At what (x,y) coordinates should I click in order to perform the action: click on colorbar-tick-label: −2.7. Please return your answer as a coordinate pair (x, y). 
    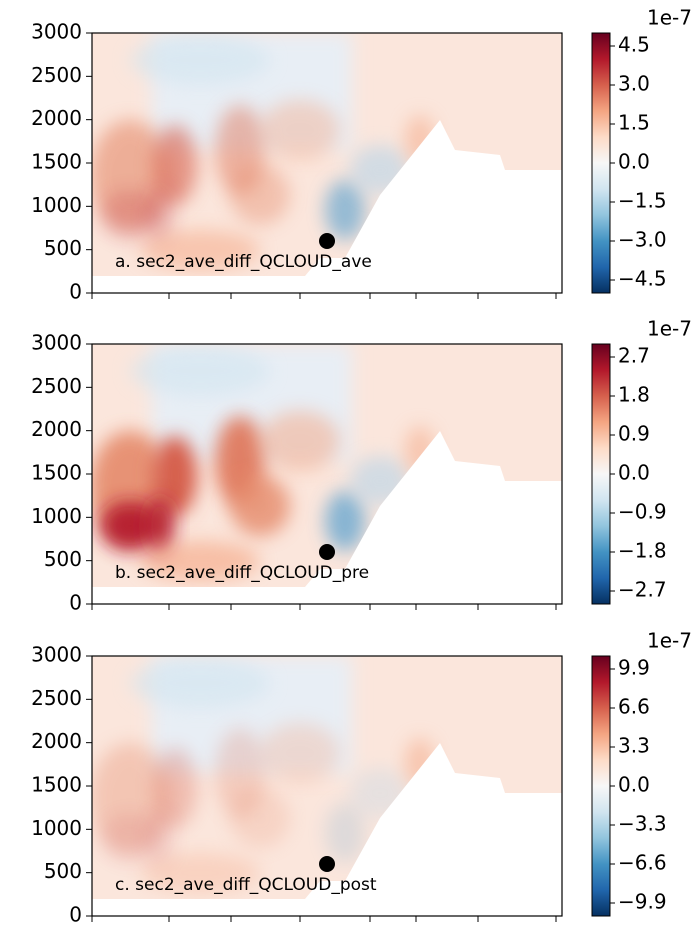
    Looking at the image, I should click on (642, 590).